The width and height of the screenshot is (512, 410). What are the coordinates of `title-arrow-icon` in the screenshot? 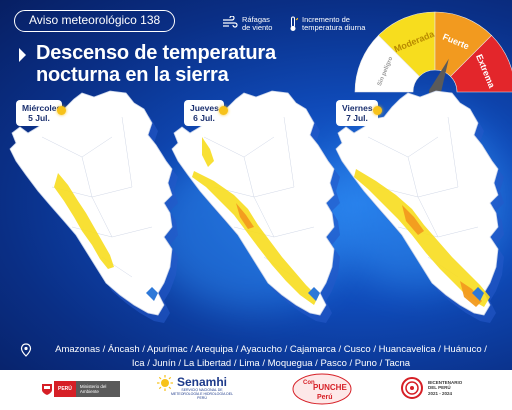 It's located at (22, 55).